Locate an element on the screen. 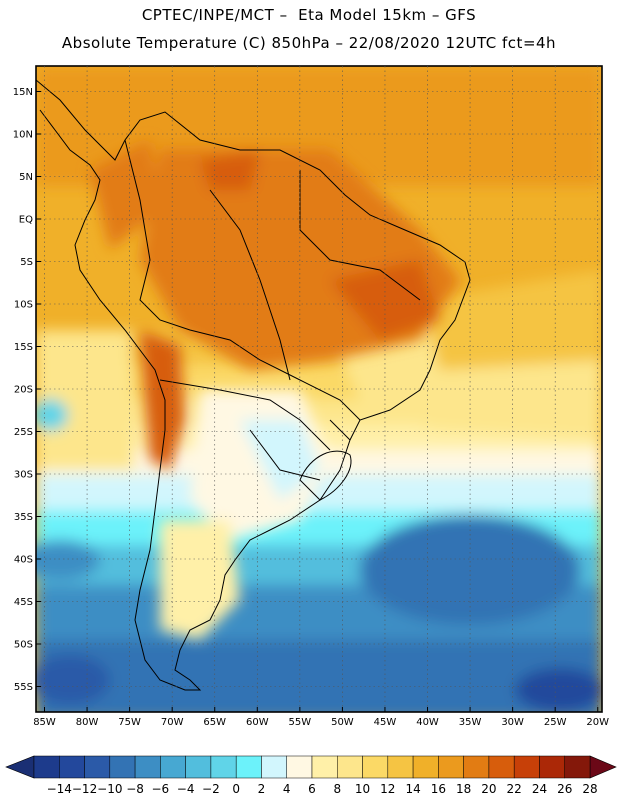 The width and height of the screenshot is (618, 800). lat-tick-label: EQ is located at coordinates (26, 220).